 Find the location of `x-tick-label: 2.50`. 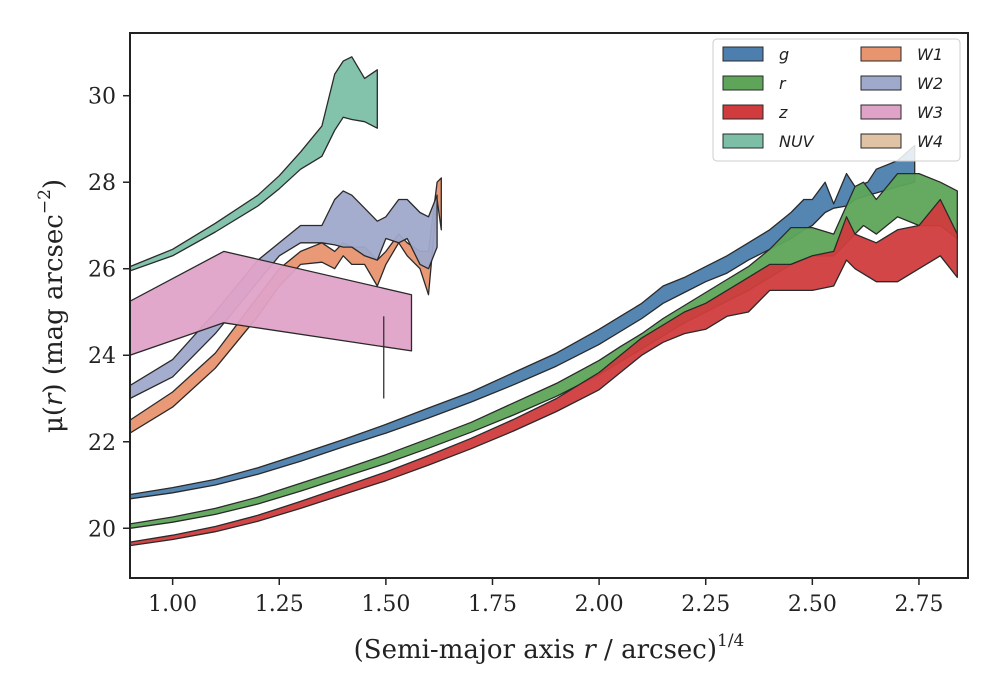

x-tick-label: 2.50 is located at coordinates (812, 604).